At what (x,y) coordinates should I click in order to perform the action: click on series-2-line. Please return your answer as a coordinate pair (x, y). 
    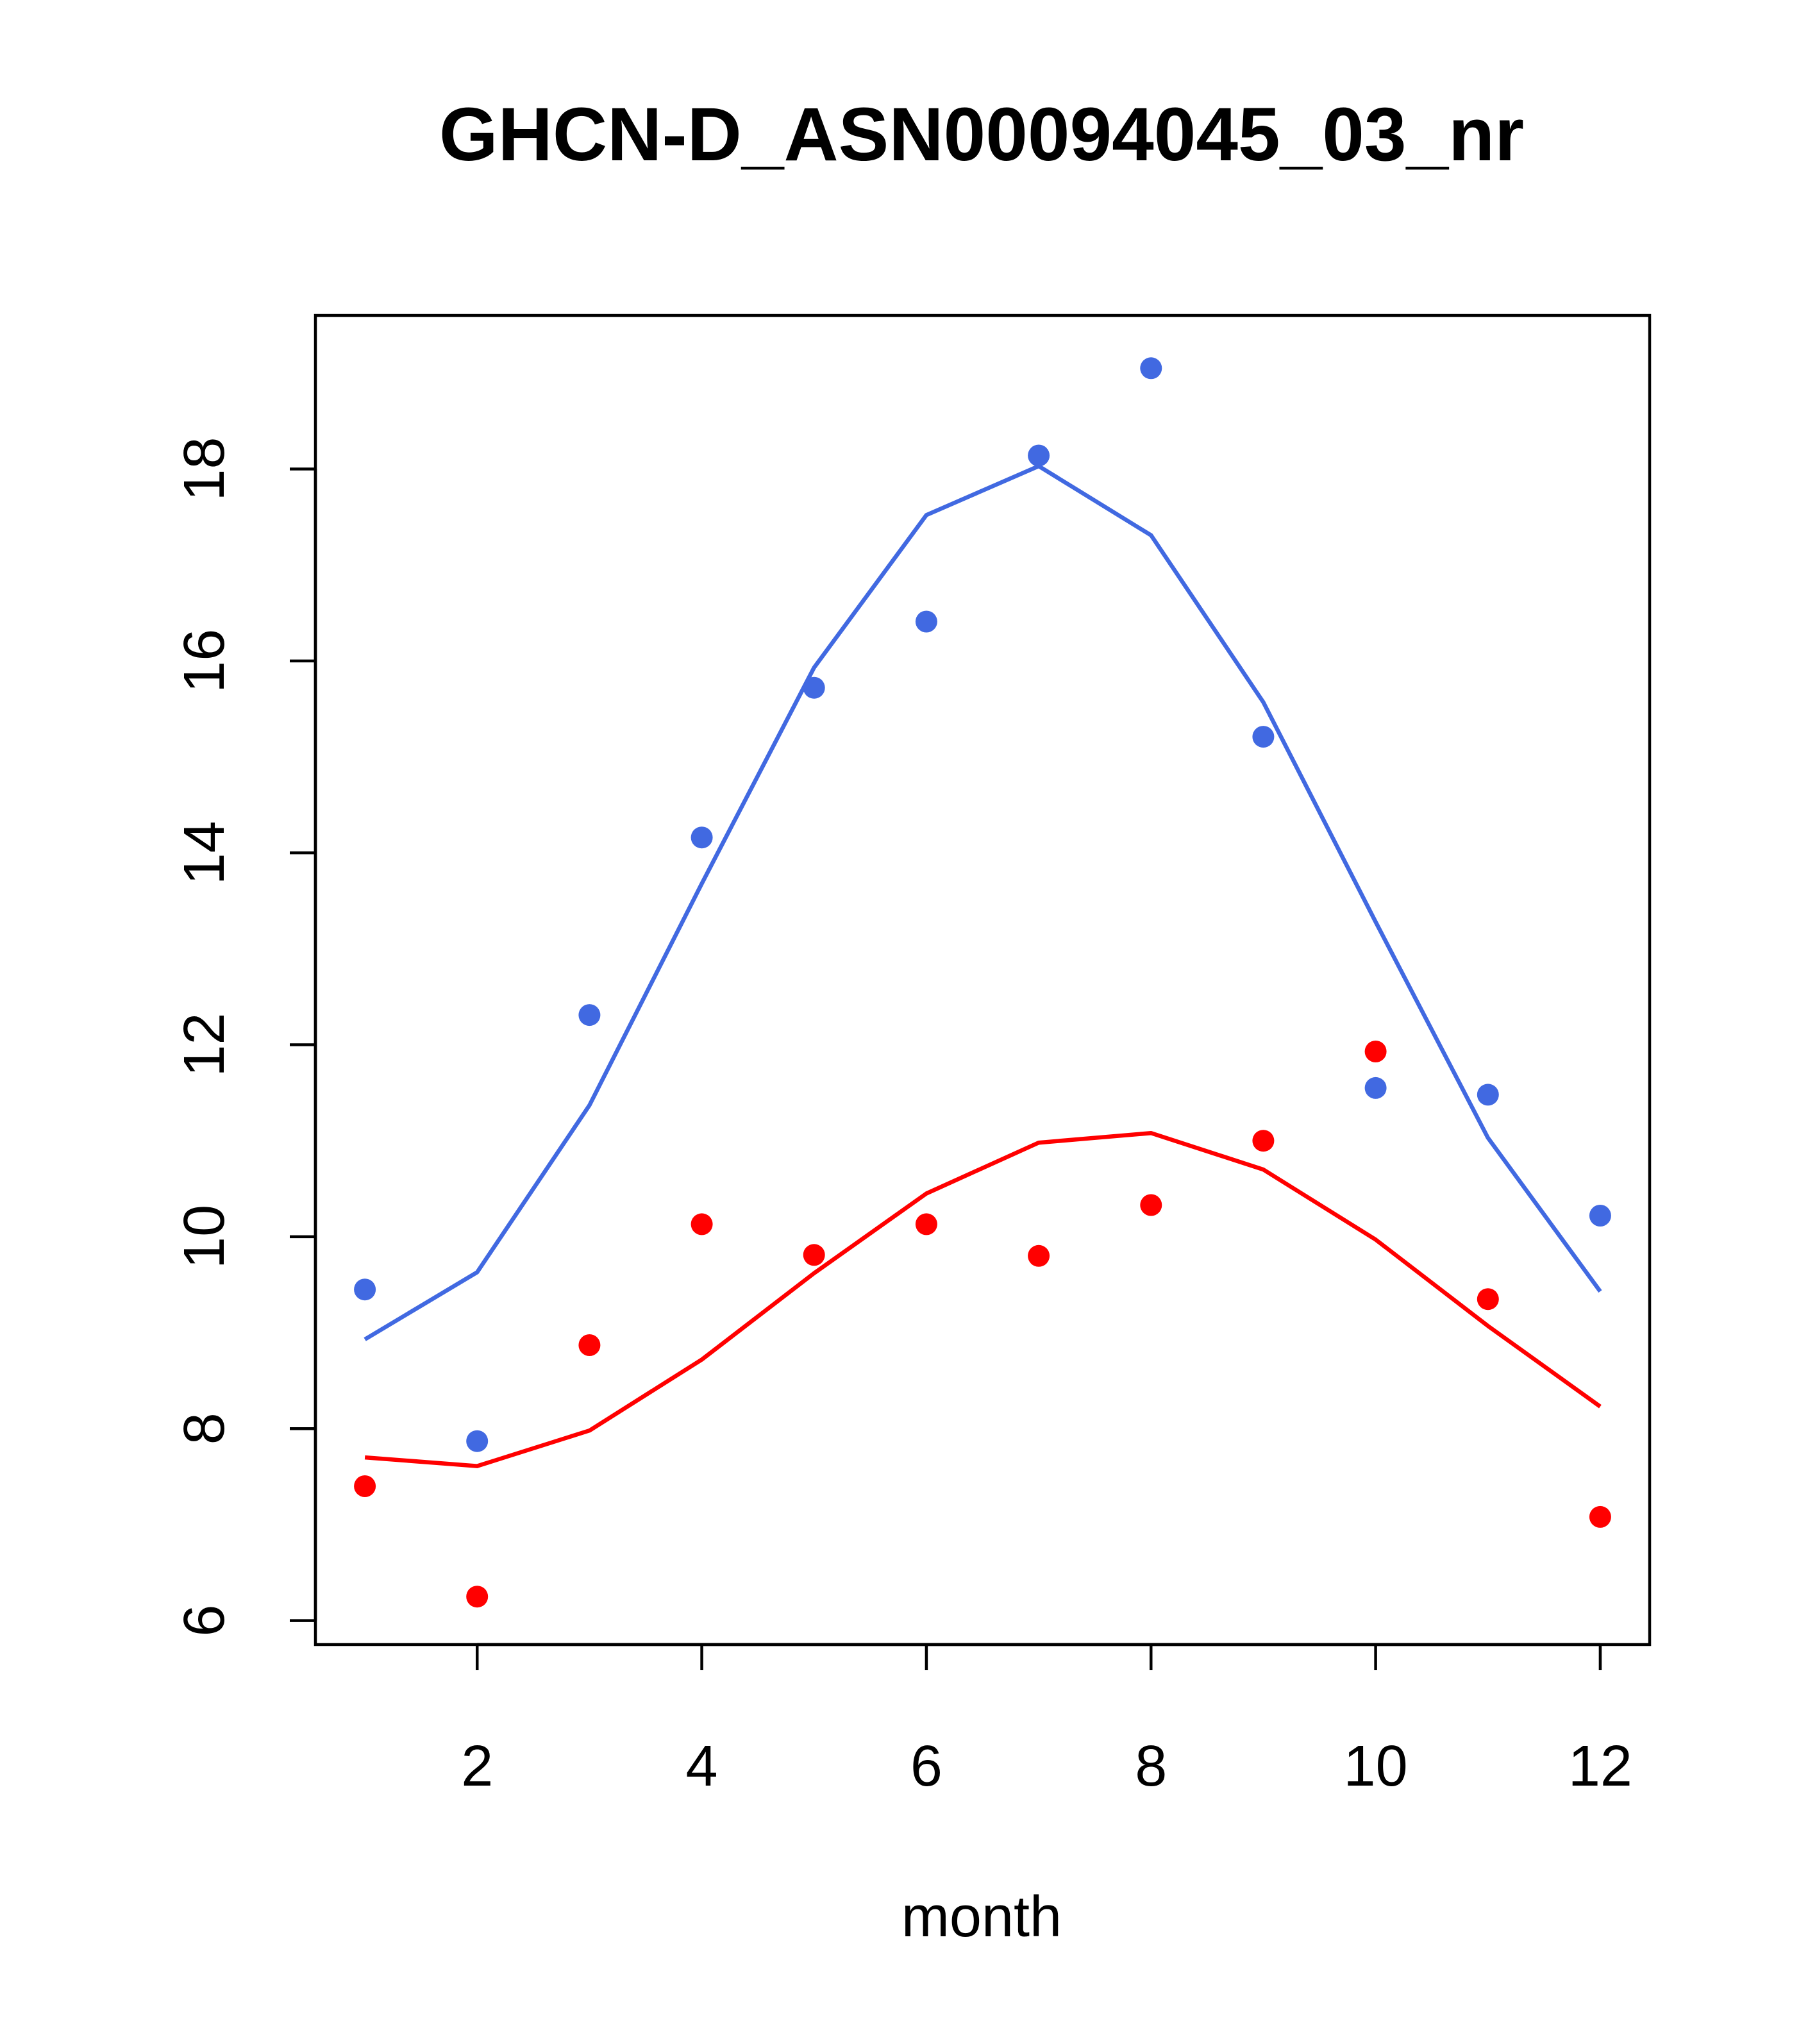
    Looking at the image, I should click on (983, 1299).